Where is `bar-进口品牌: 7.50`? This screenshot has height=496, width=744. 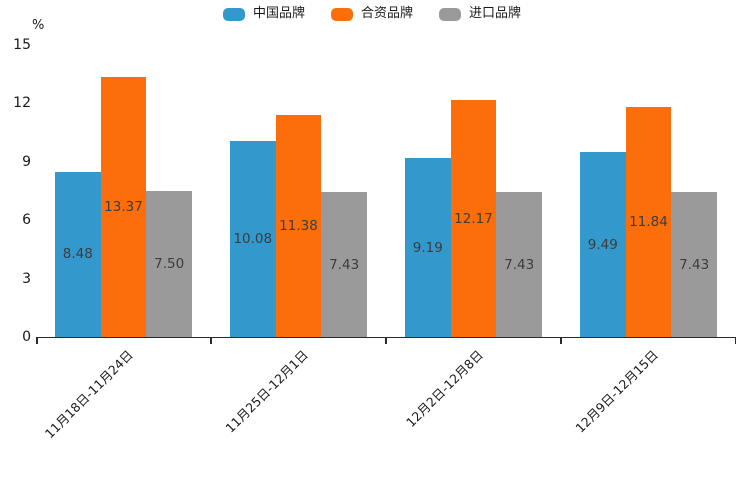
bar-进口品牌: 7.50 is located at coordinates (169, 264).